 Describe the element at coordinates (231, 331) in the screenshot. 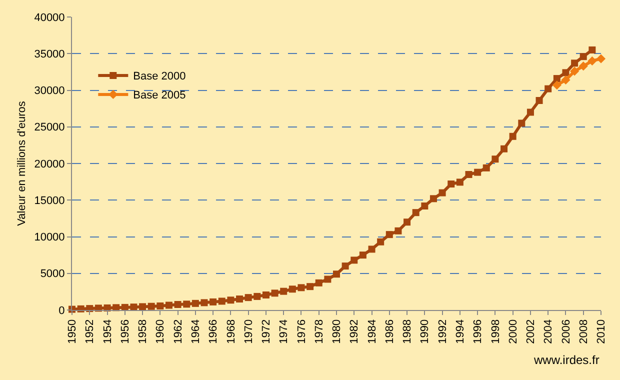

I see `x-tick-label: 1968` at that location.